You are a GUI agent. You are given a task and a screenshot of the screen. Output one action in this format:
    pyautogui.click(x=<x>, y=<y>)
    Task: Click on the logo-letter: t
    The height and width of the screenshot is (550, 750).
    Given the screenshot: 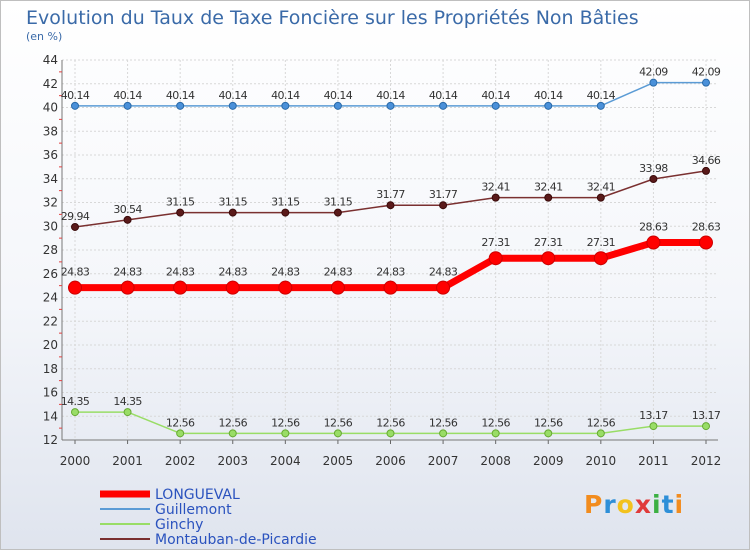 What is the action you would take?
    pyautogui.click(x=668, y=504)
    